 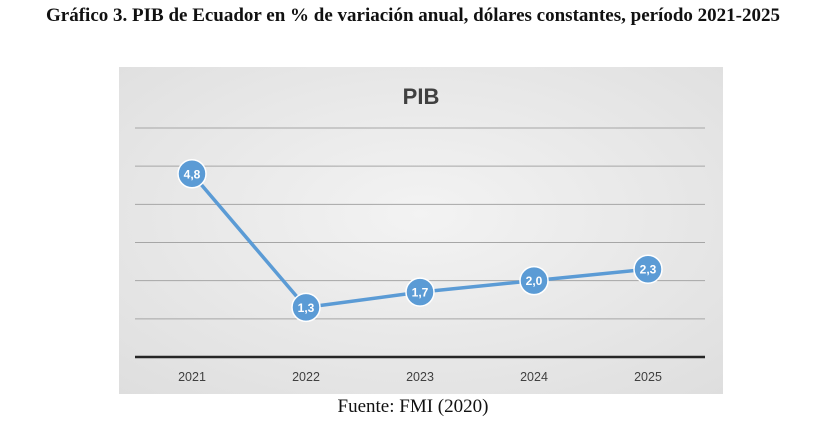 What do you see at coordinates (648, 377) in the screenshot?
I see `x-tick-label: 2025` at bounding box center [648, 377].